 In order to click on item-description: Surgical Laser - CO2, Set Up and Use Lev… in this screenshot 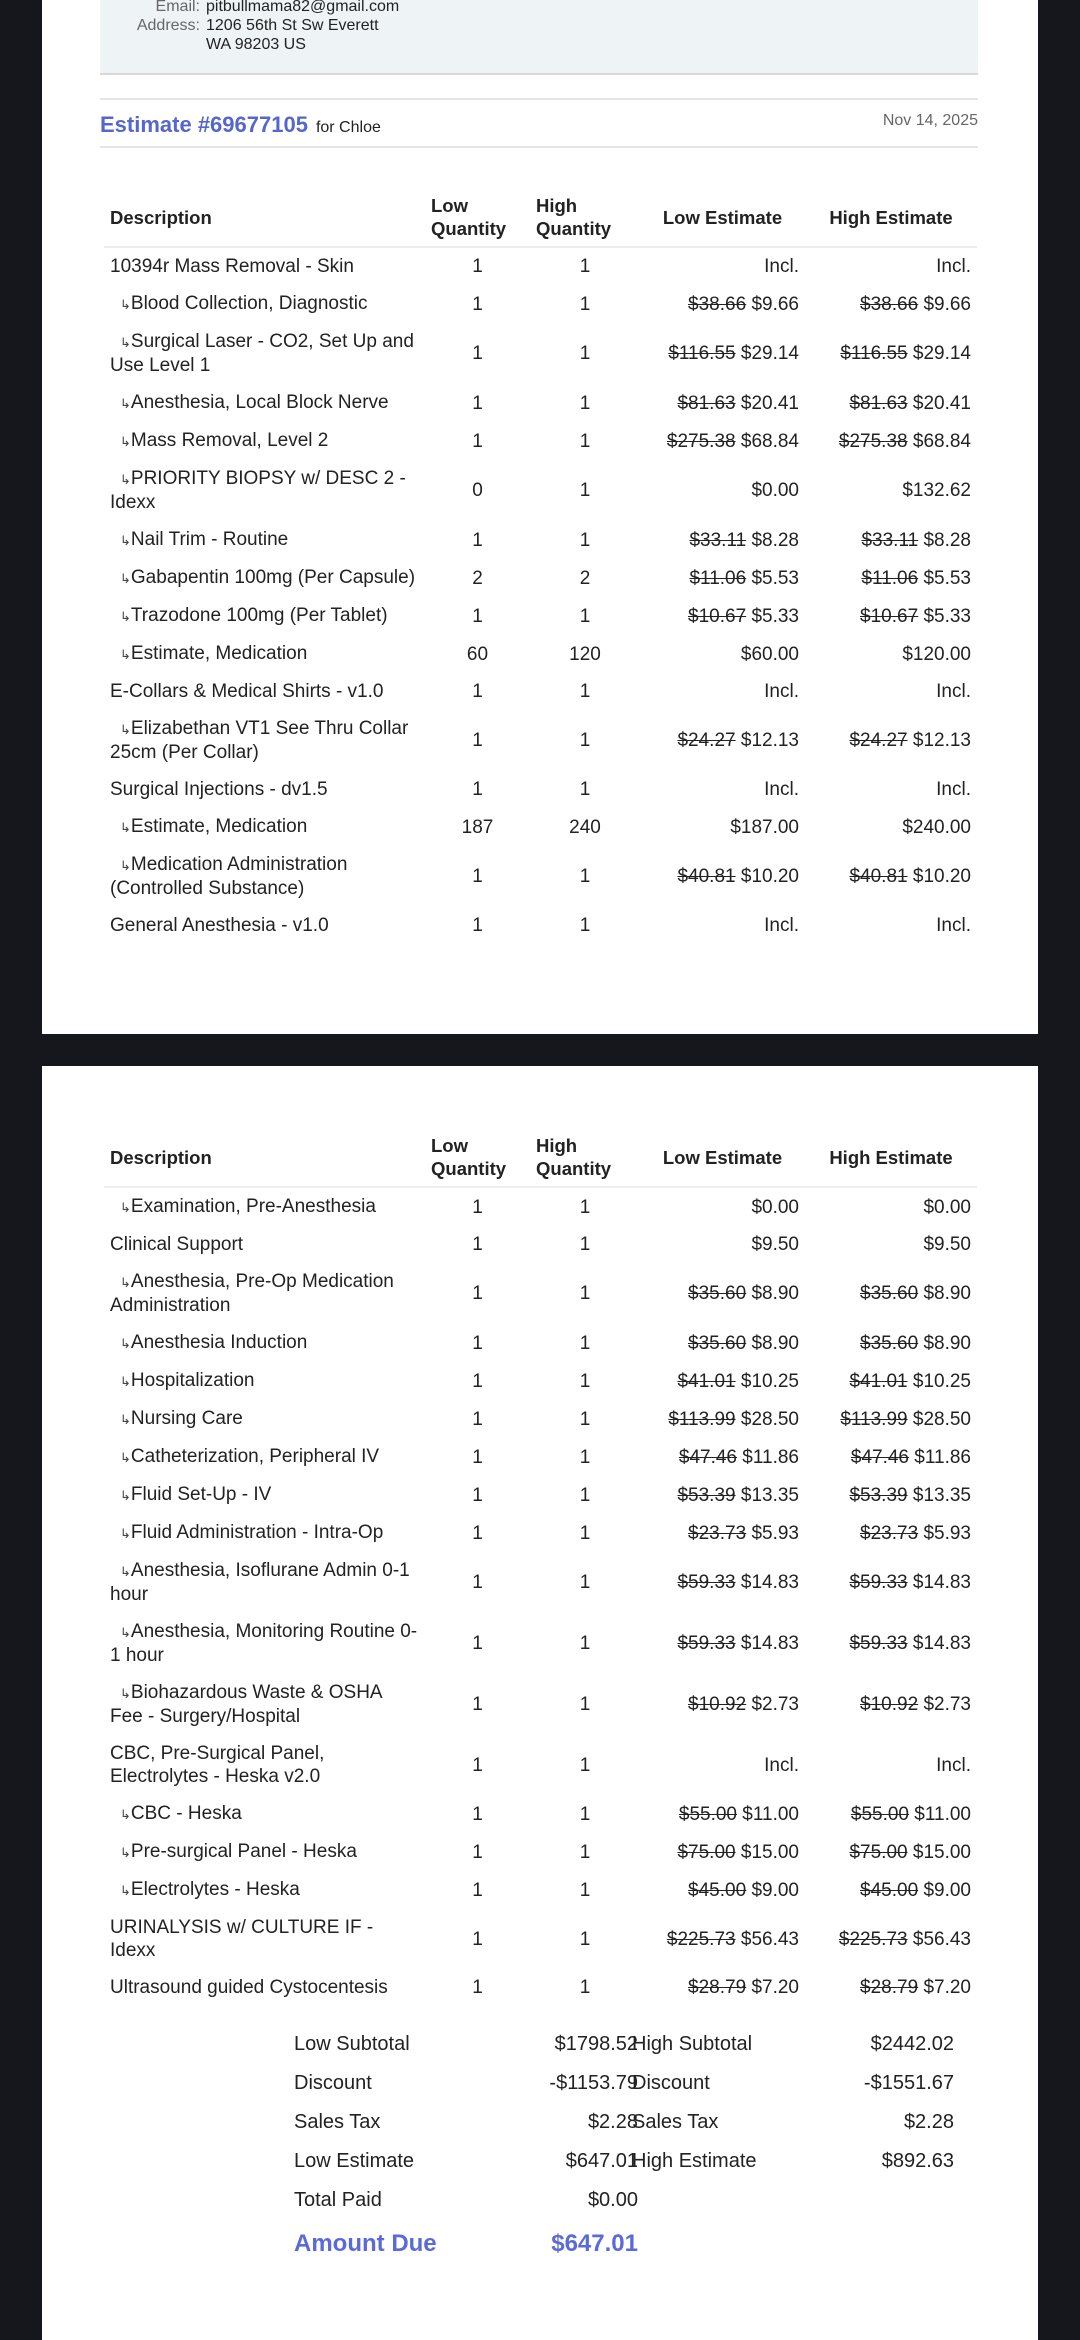, I will do `click(264, 353)`.